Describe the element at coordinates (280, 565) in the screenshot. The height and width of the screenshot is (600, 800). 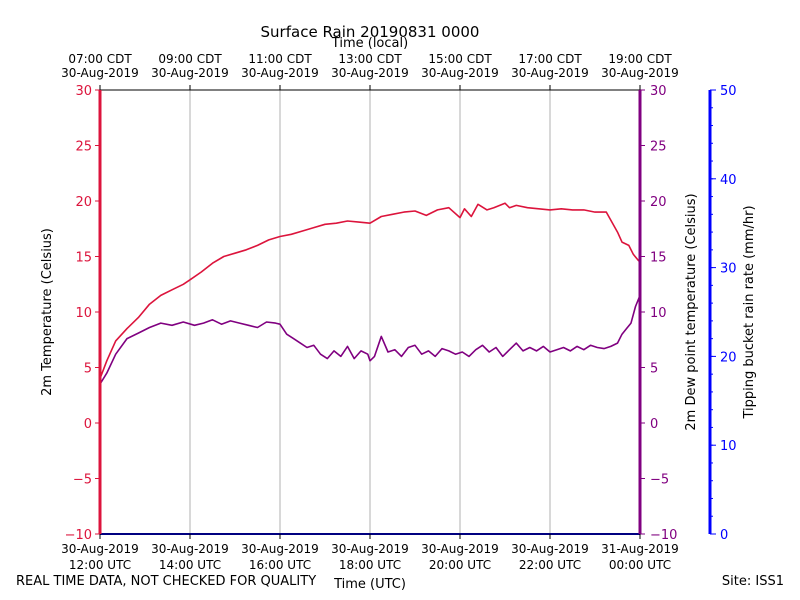
I see `utc-time-label: 16:00 UTC` at that location.